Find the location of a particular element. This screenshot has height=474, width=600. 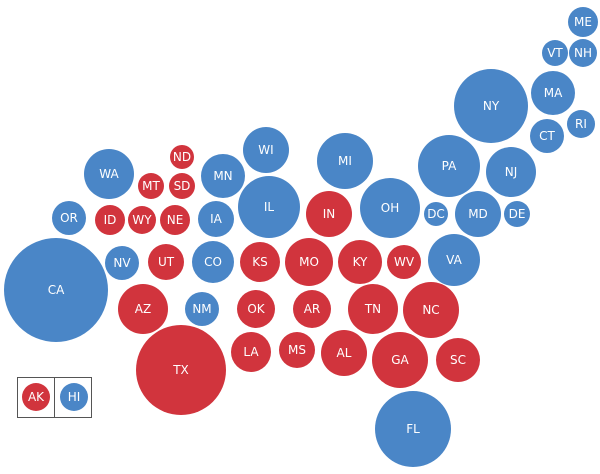

state-bubble-nm is located at coordinates (202, 309).